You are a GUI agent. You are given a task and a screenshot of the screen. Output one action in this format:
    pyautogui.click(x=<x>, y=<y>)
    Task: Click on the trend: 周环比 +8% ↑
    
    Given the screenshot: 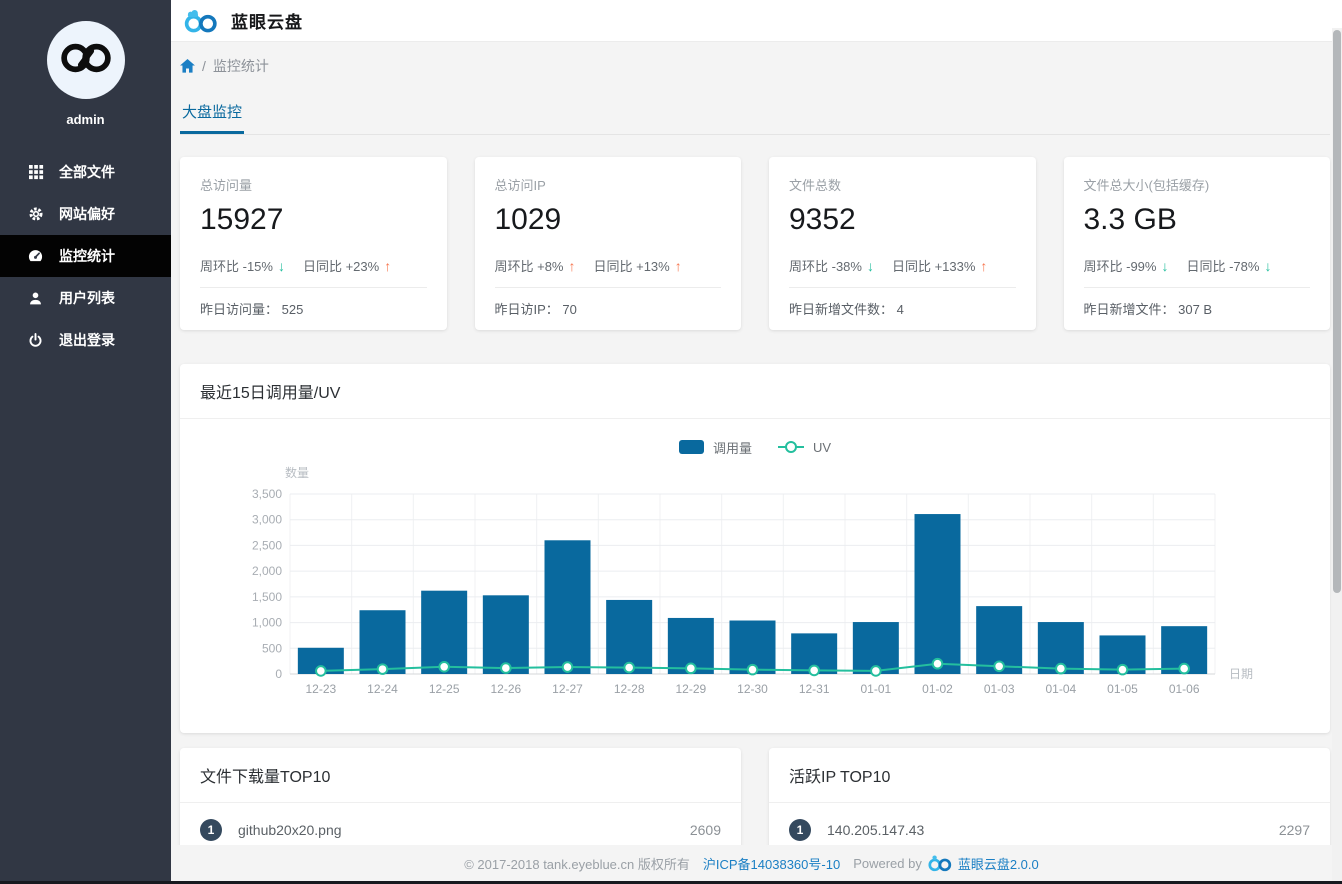 What is the action you would take?
    pyautogui.click(x=535, y=266)
    